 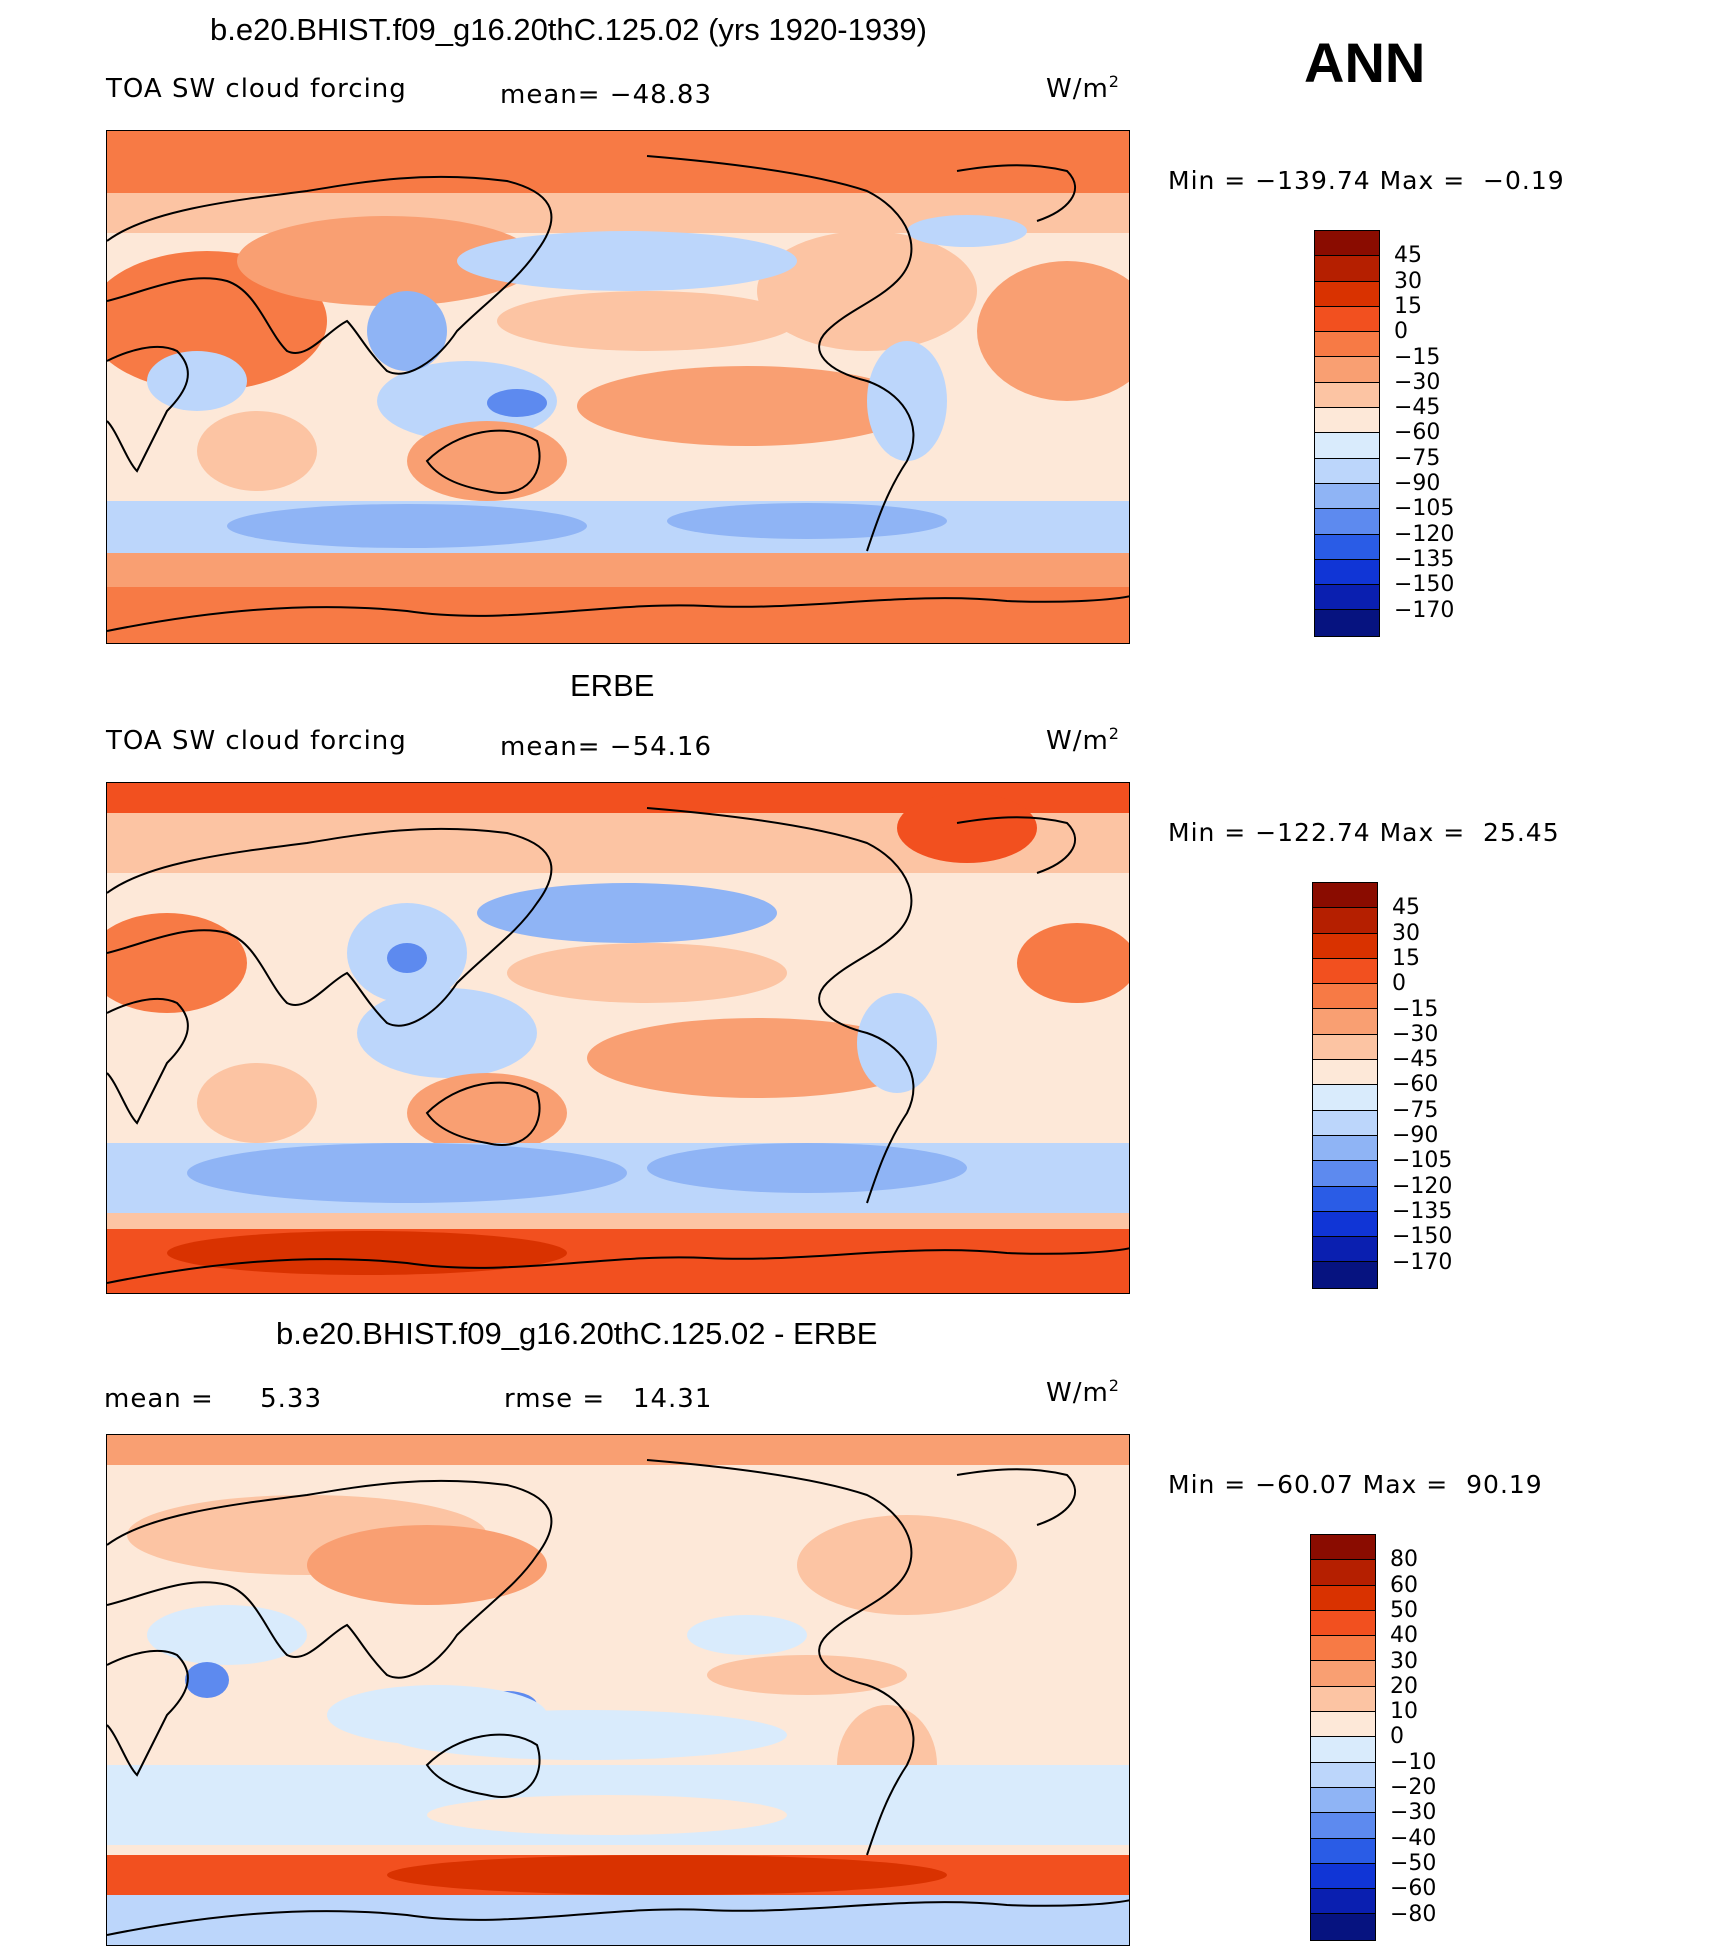 What do you see at coordinates (1413, 1838) in the screenshot?
I see `colorbar-label: −40` at bounding box center [1413, 1838].